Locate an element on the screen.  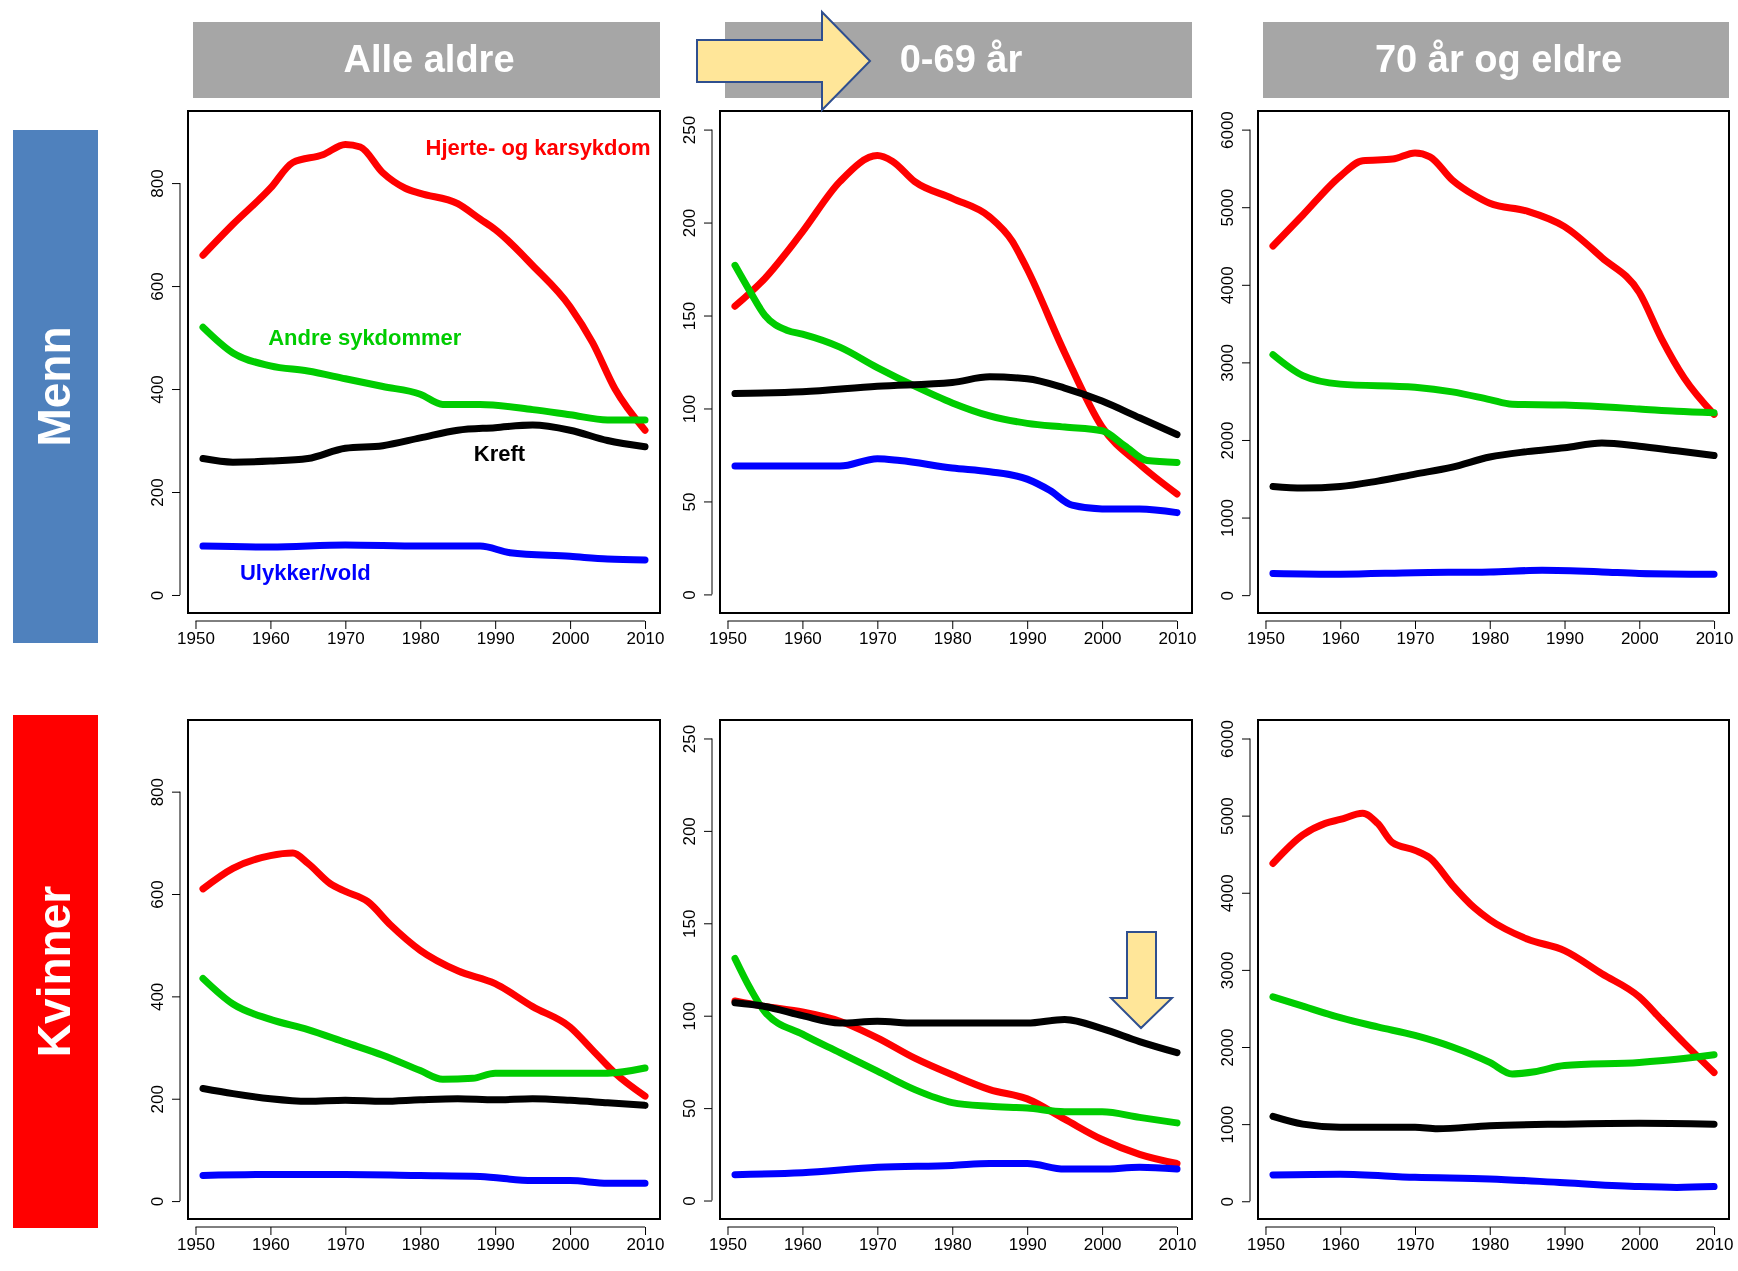
series-label: Ulykker/vold is located at coordinates (305, 573).